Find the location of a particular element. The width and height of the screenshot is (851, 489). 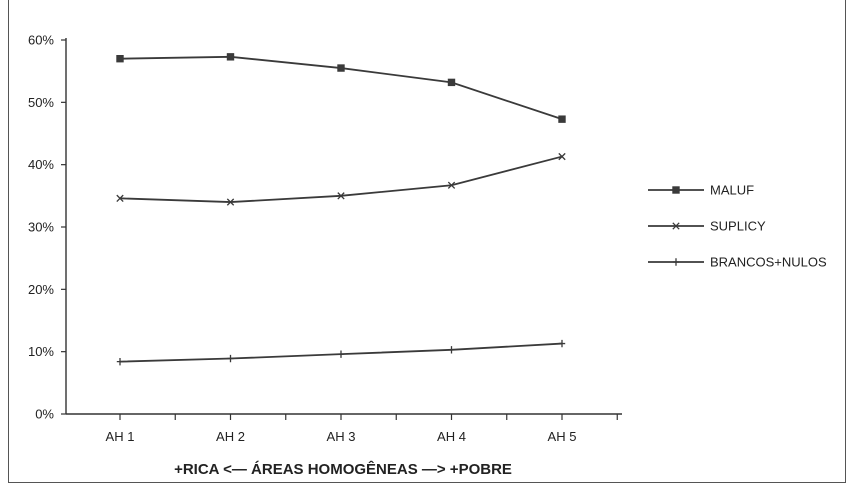

series-brancos-nulos is located at coordinates (341, 352).